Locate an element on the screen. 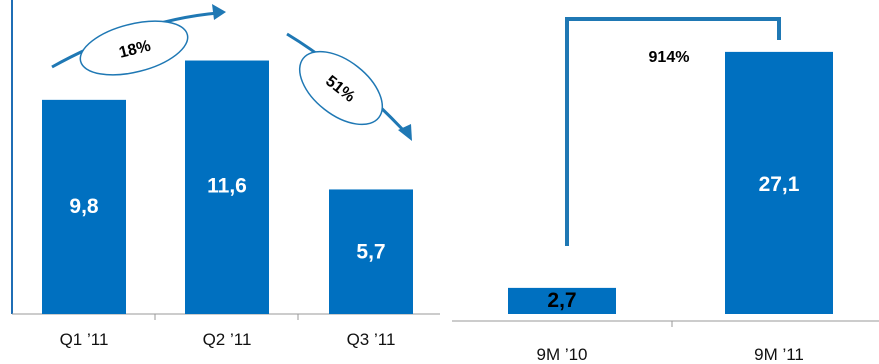 The image size is (879, 364). bar-value-label: 9,8 is located at coordinates (84, 206).